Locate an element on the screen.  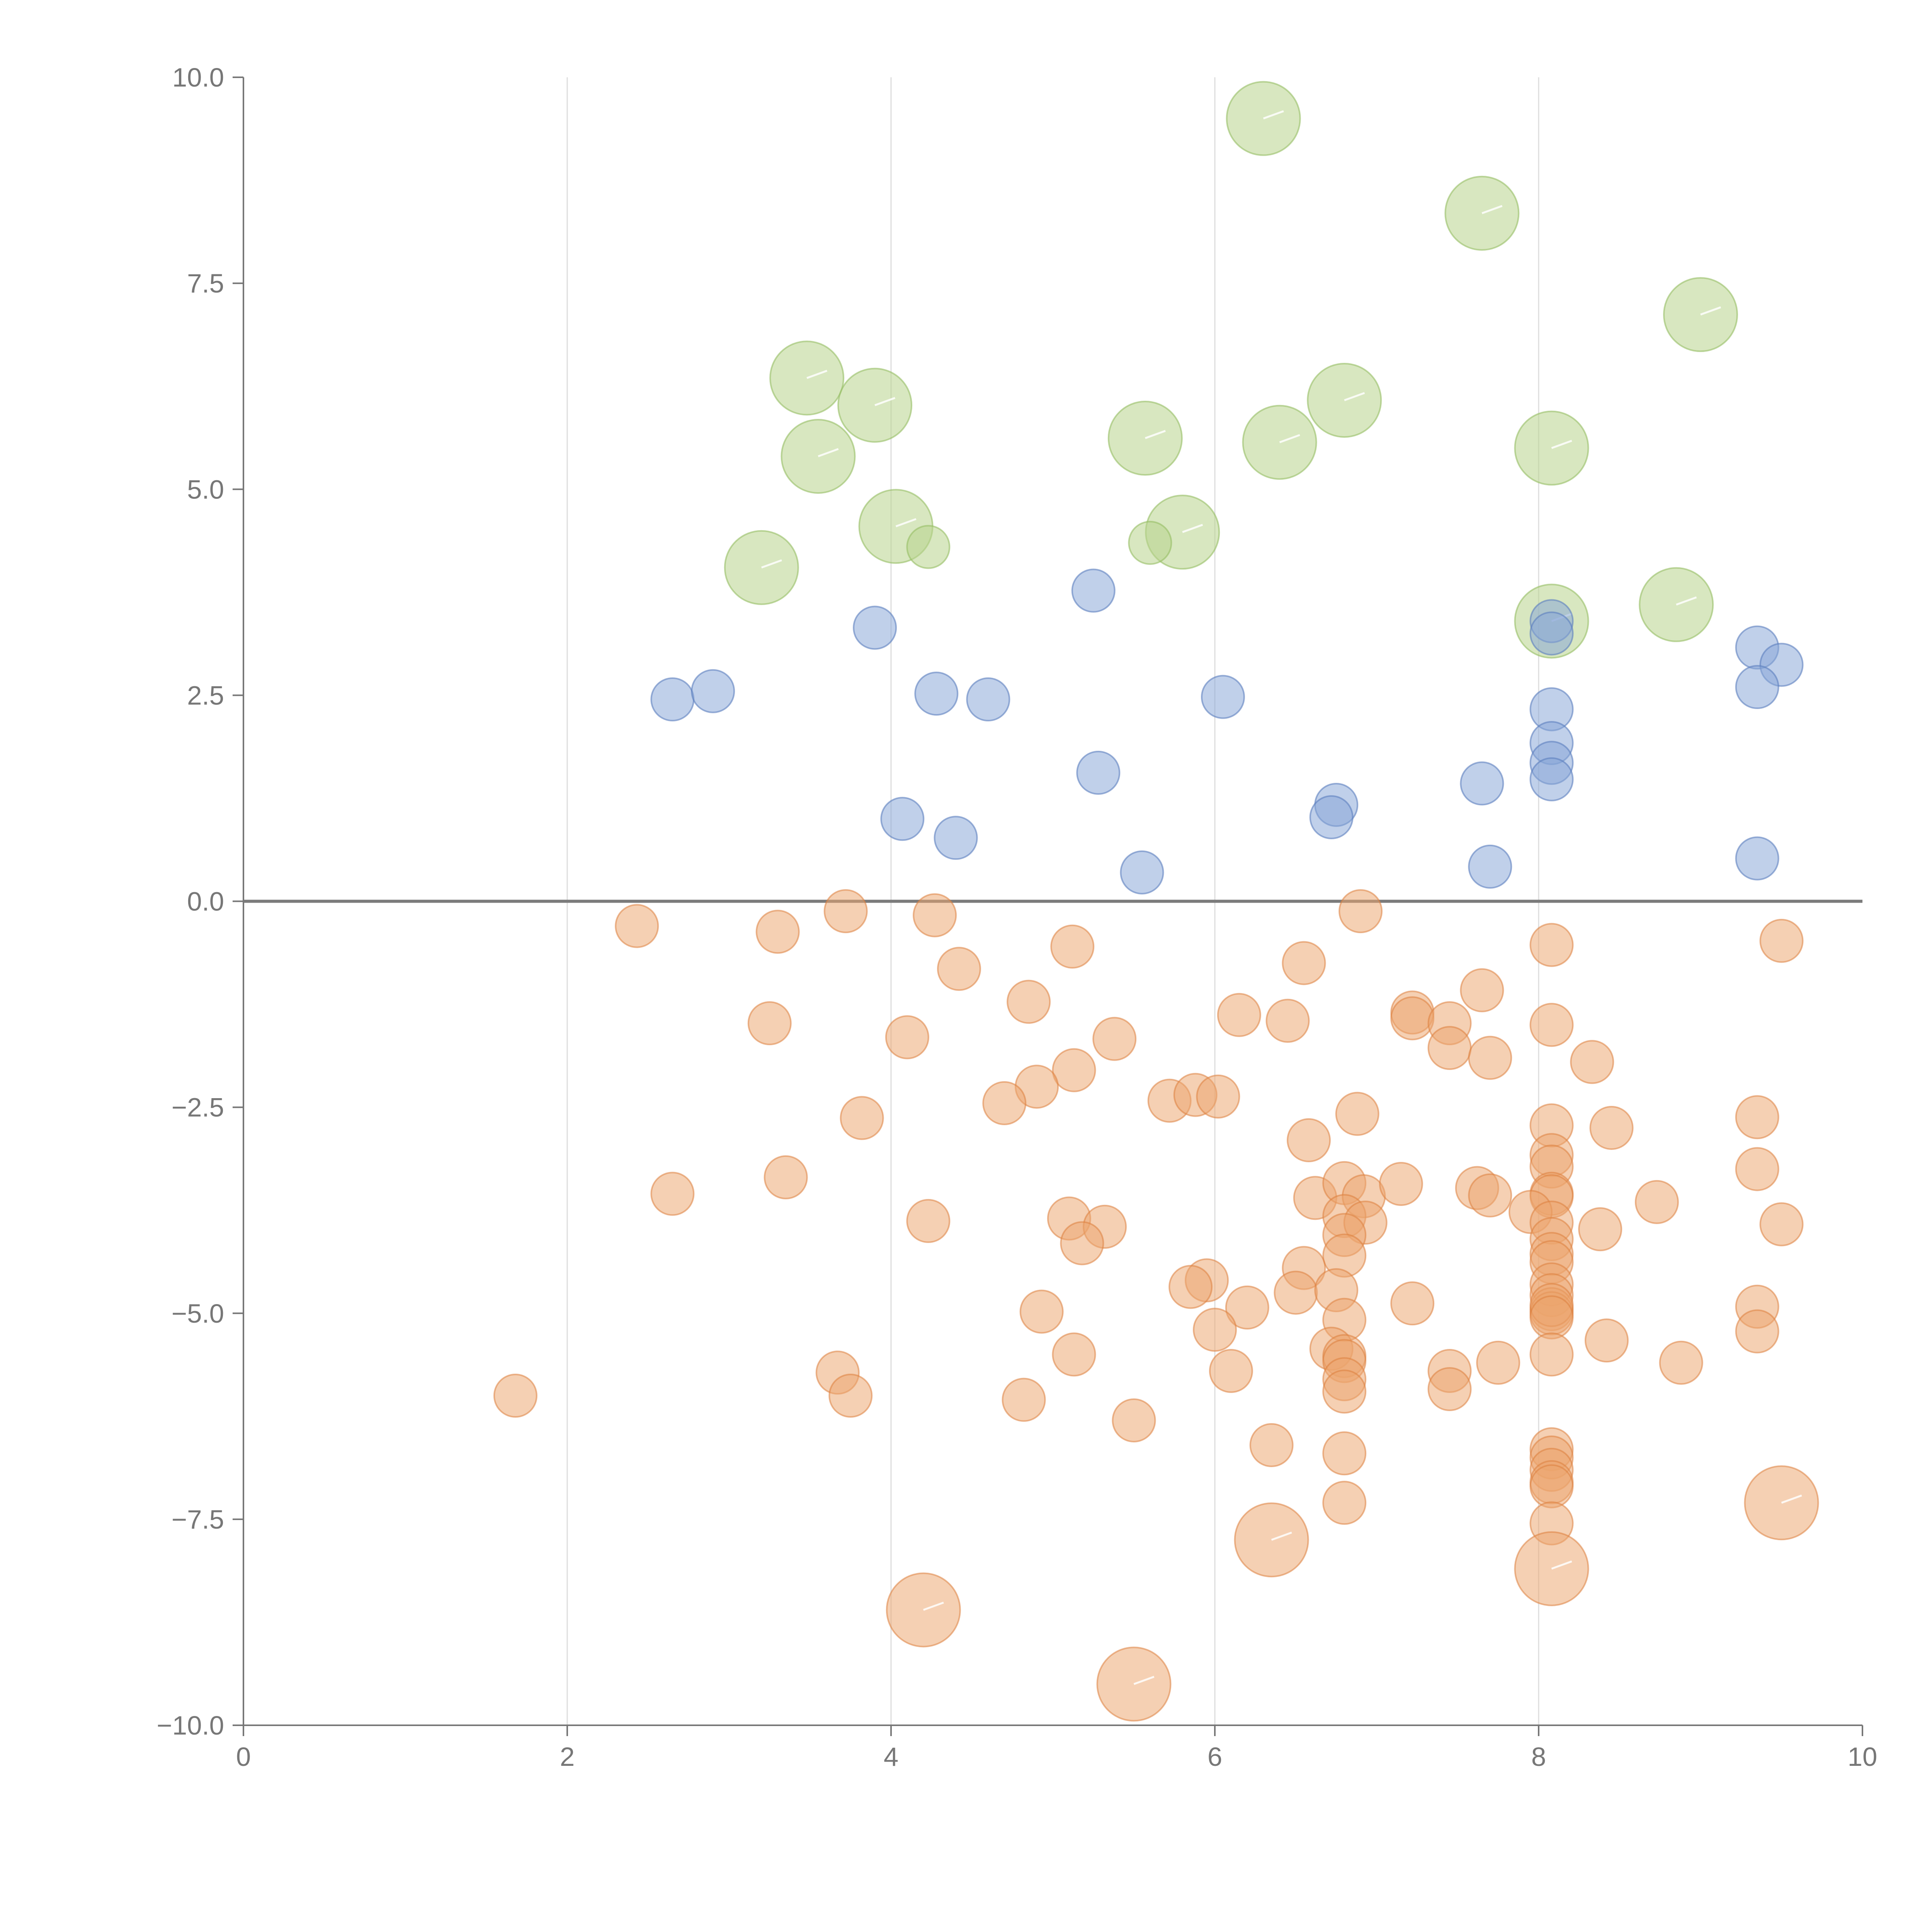
y-tick-label: 7.5 is located at coordinates (205, 284).